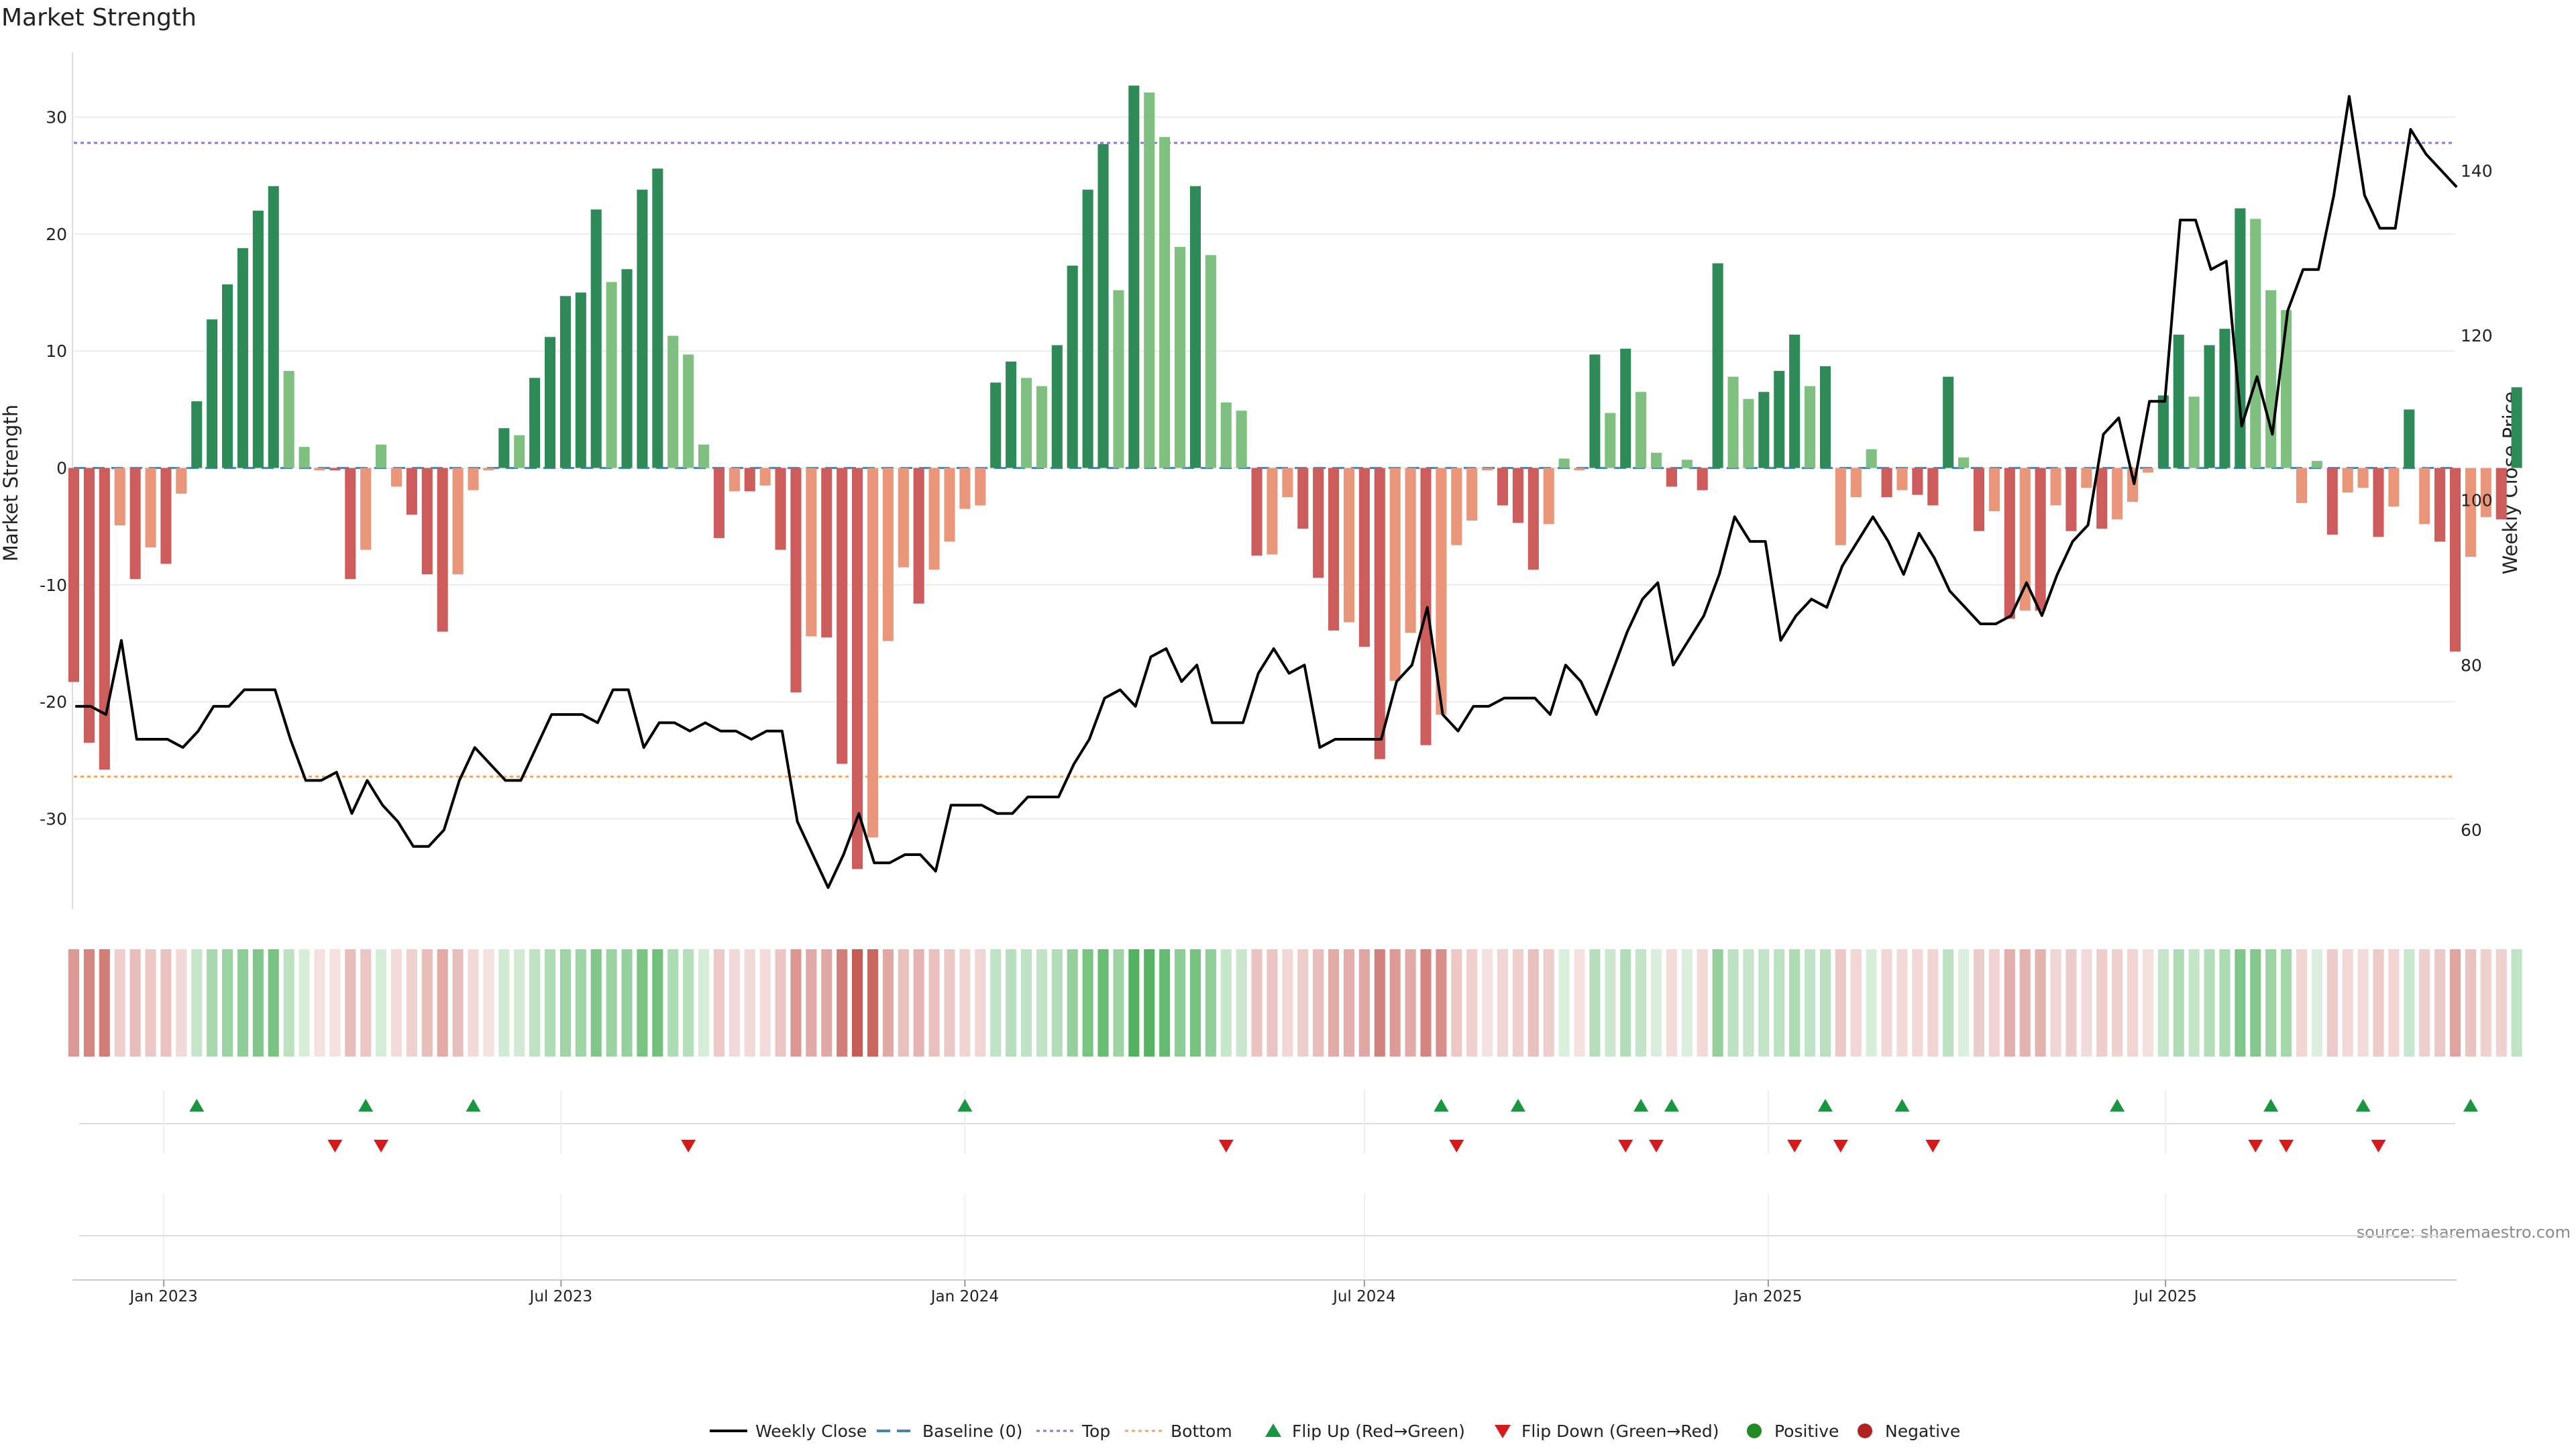 Image resolution: width=2576 pixels, height=1449 pixels. Describe the element at coordinates (56, 117) in the screenshot. I see `left-tick-label: 30` at that location.